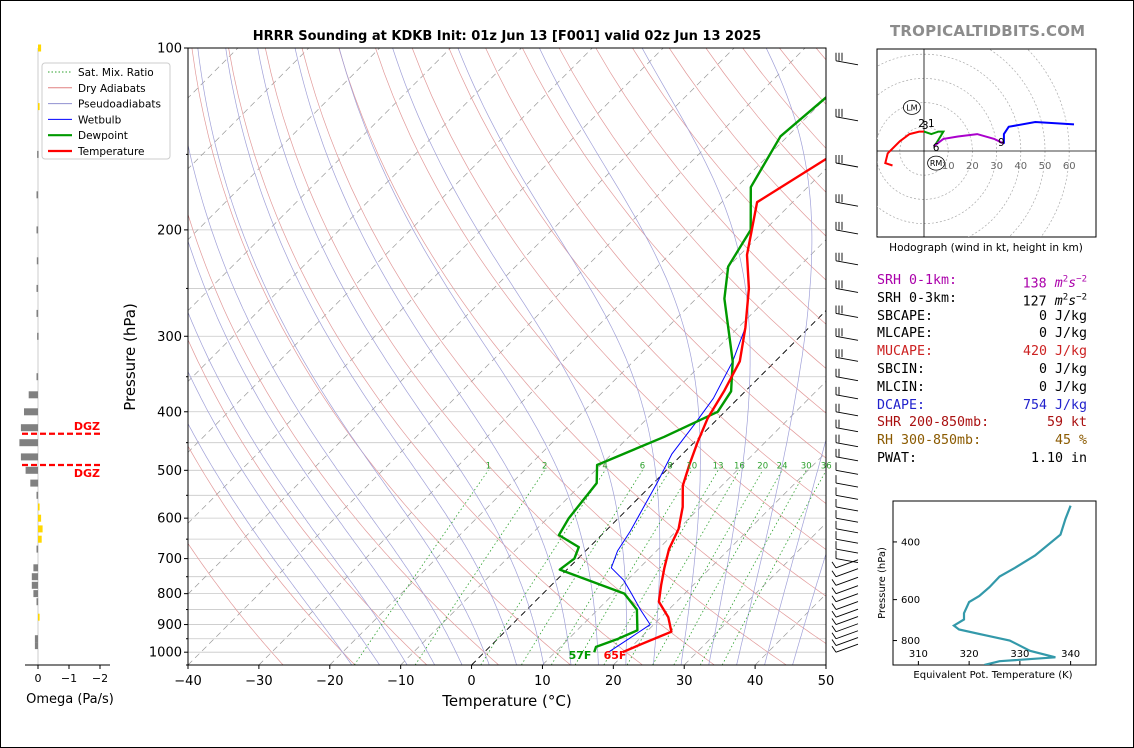  I want to click on stat-value: 45 %, so click(1070, 441).